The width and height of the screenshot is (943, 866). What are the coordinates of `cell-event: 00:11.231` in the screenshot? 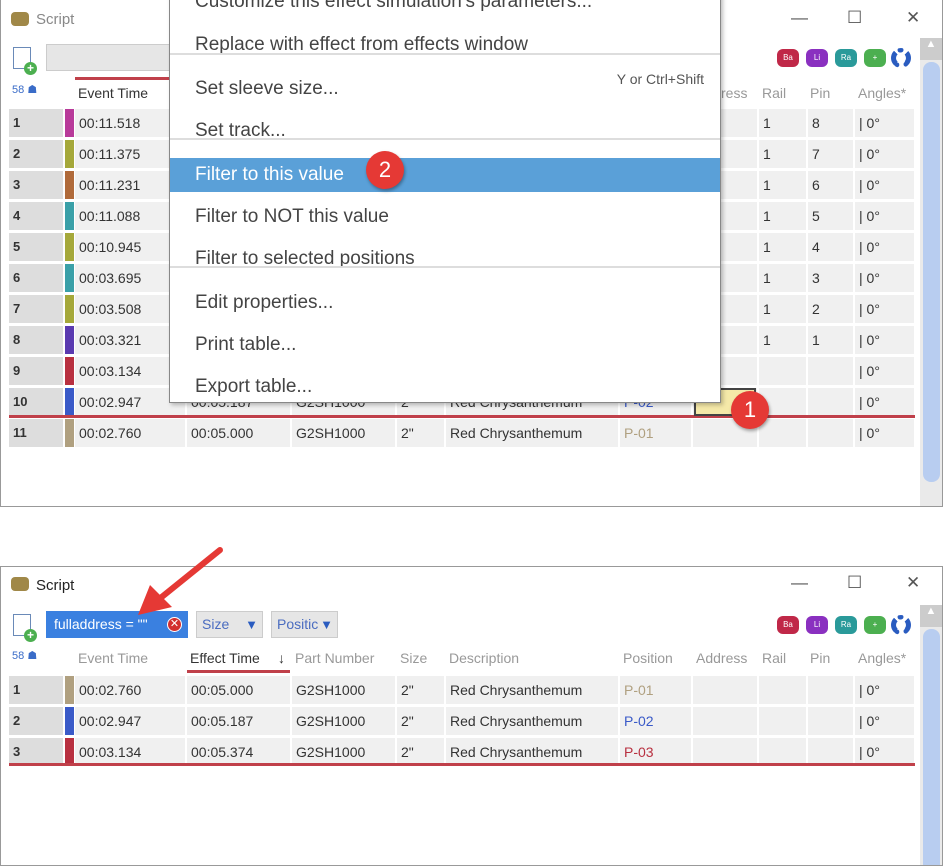 It's located at (130, 185).